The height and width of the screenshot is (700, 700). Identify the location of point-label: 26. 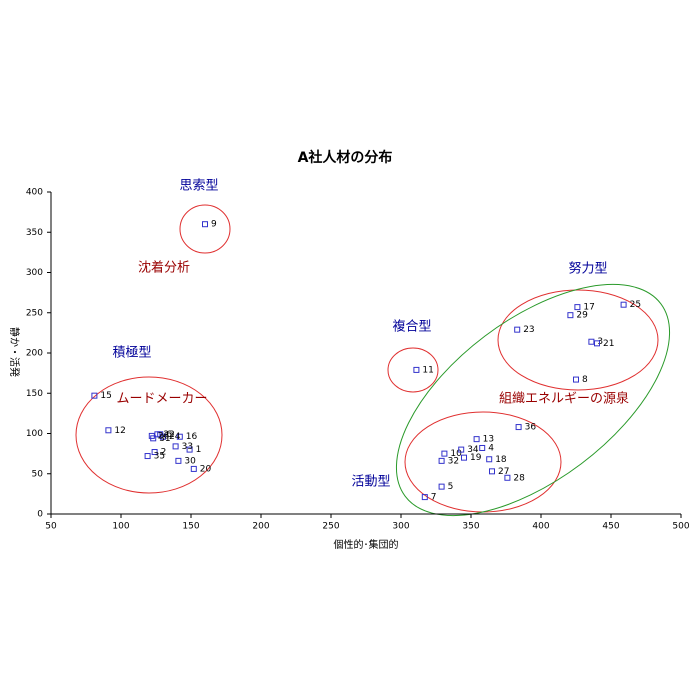
(164, 436).